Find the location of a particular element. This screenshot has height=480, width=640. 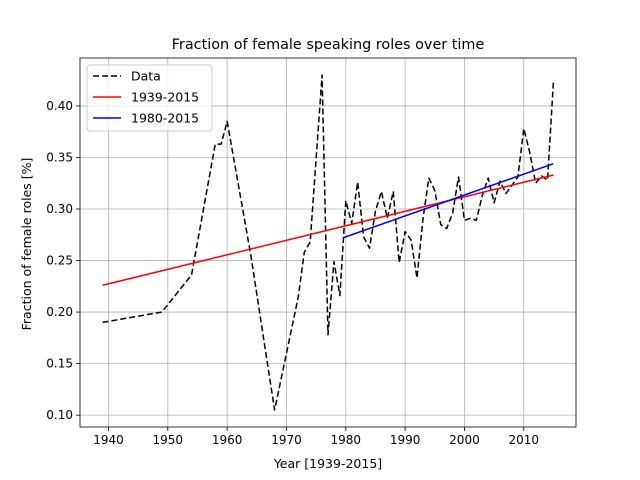

x-tick-label: 1970 is located at coordinates (286, 440).